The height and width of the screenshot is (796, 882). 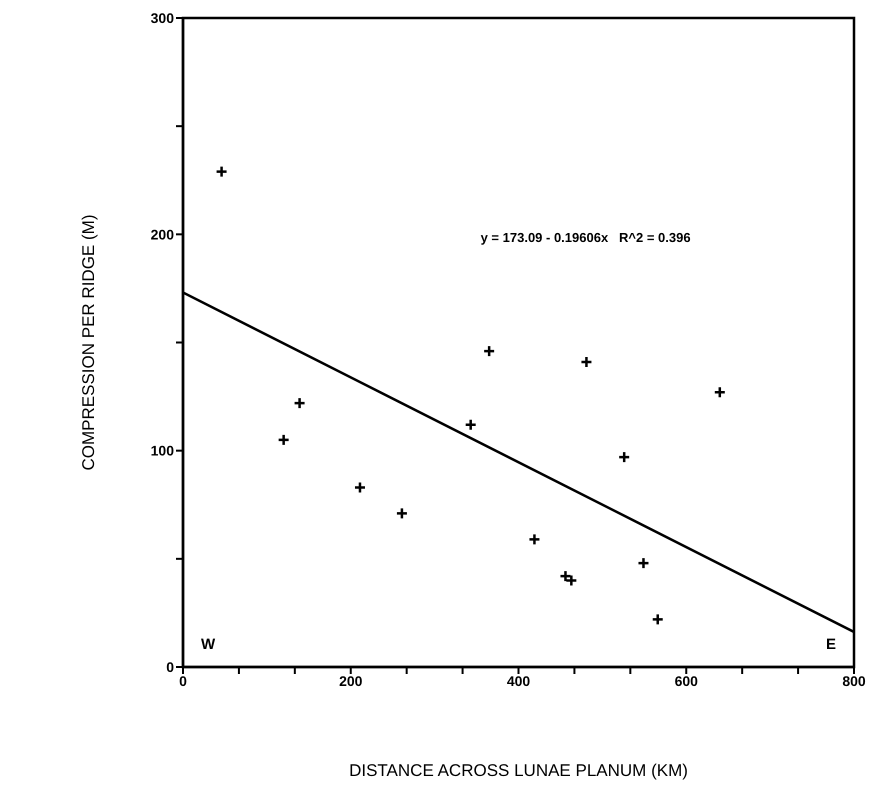 I want to click on annotation: W, so click(x=208, y=644).